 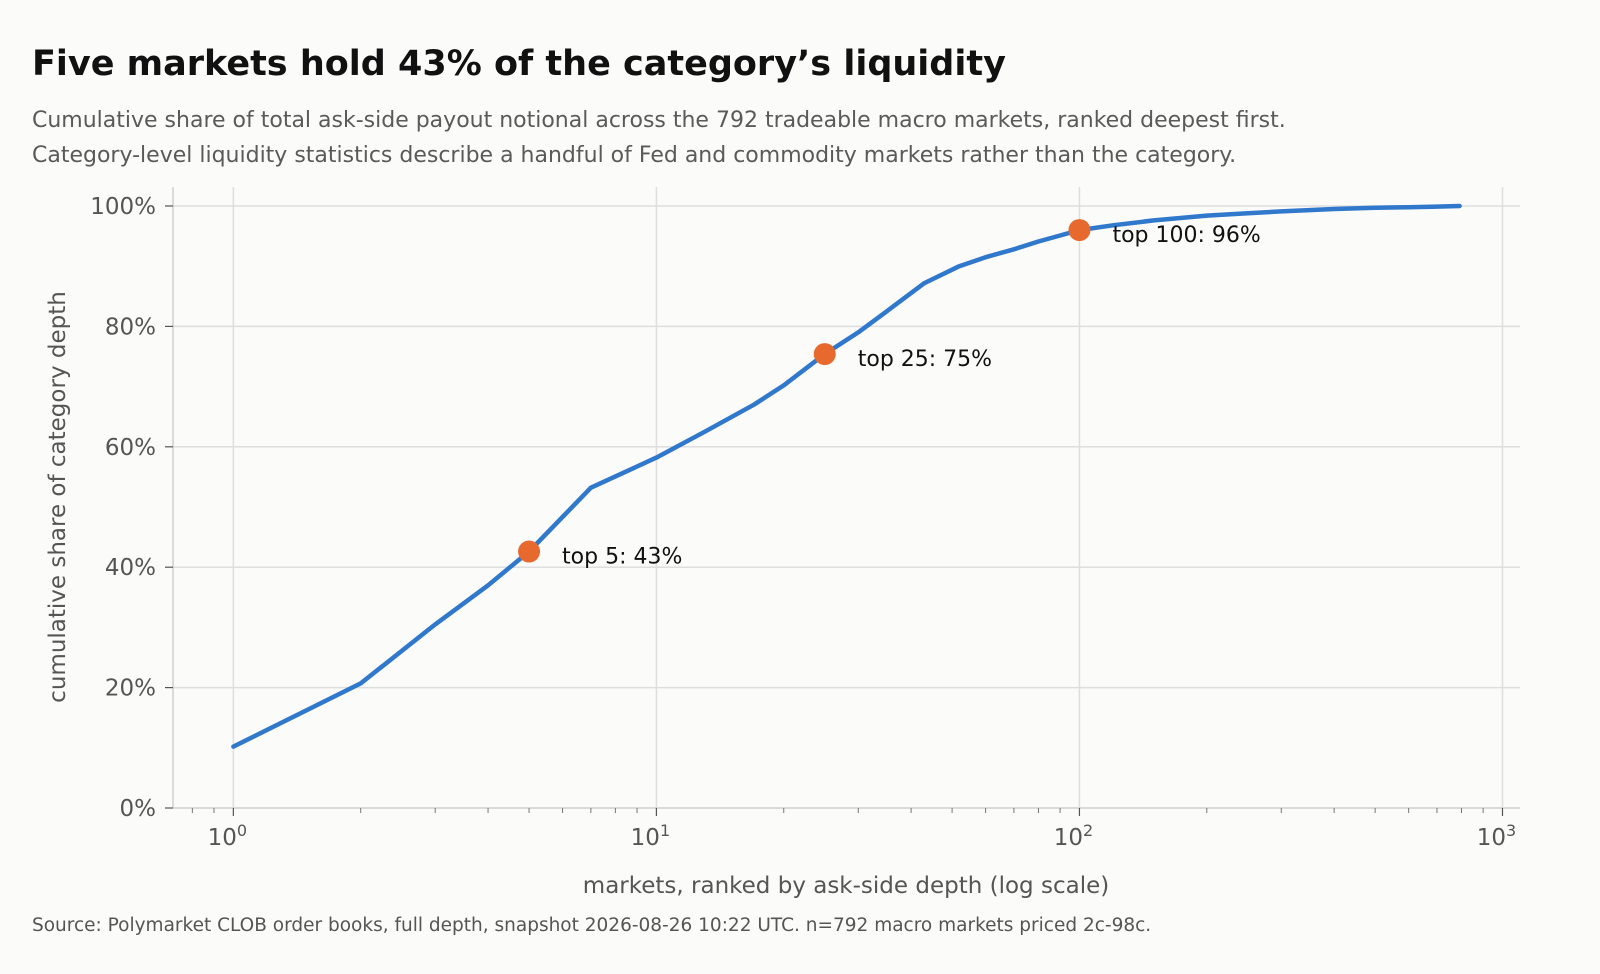 I want to click on annotation-label: top 25: 75%, so click(x=925, y=359).